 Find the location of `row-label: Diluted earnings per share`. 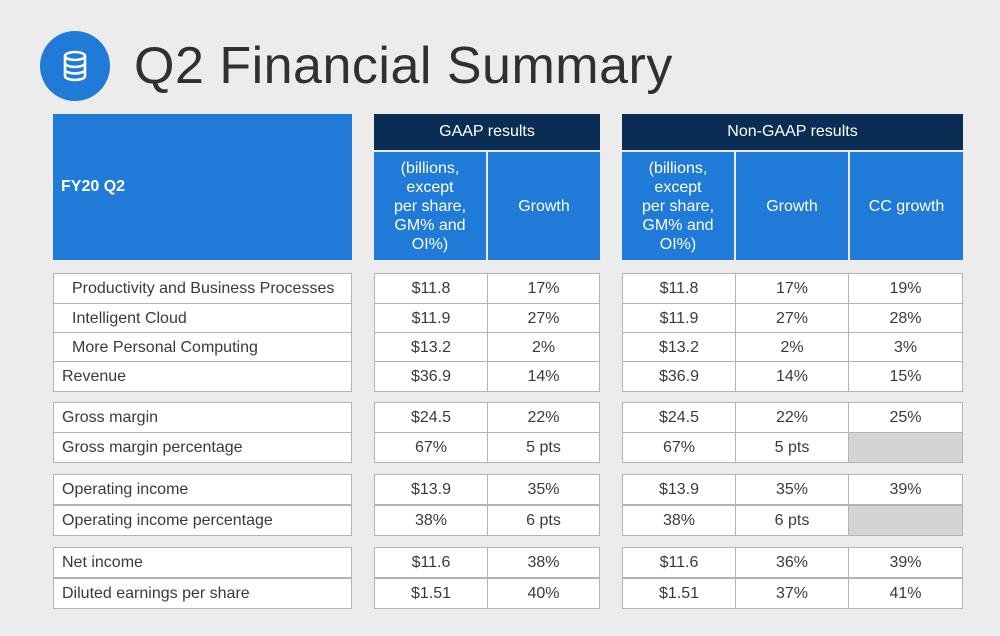

row-label: Diluted earnings per share is located at coordinates (202, 593).